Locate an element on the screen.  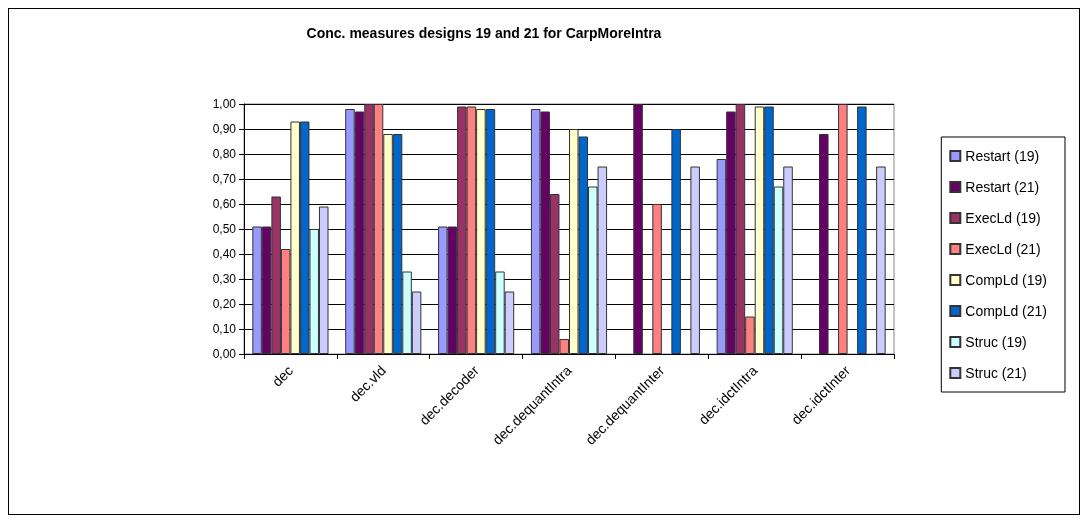
y-tick-label: 0,60 is located at coordinates (224, 204).